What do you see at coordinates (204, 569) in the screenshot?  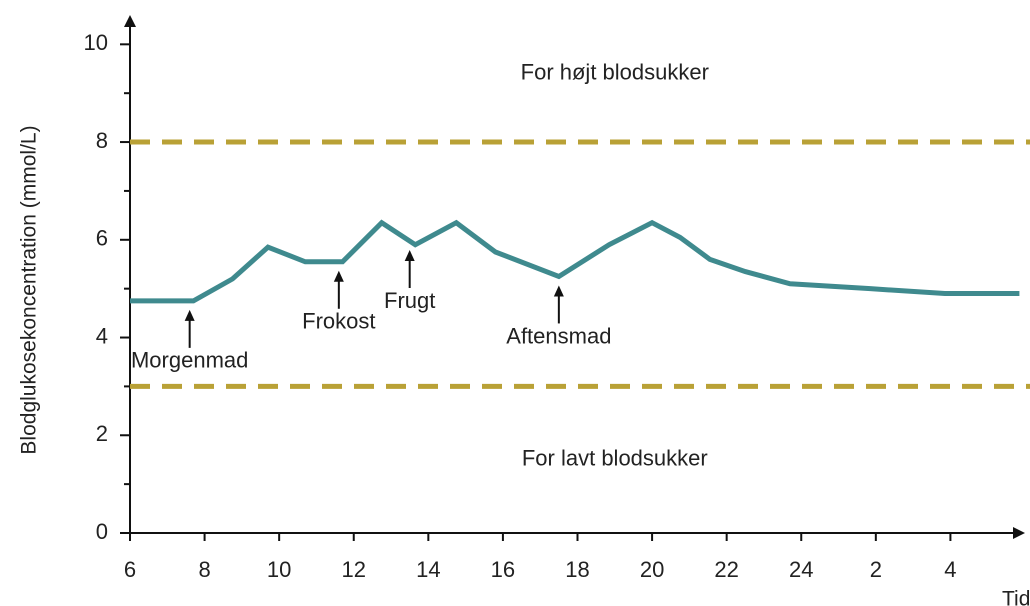 I see `x-tick-label: 8` at bounding box center [204, 569].